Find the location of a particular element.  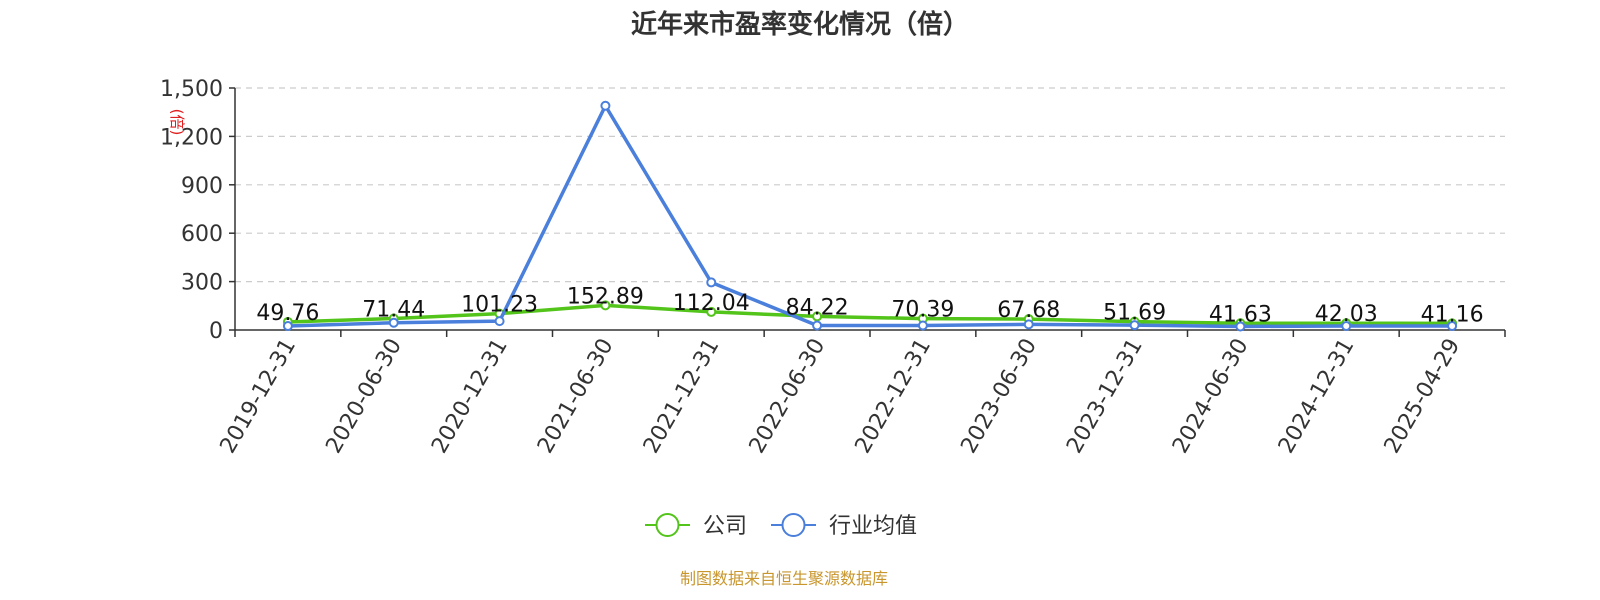

data-source-note: 制图数据来自恒生聚源数据库 is located at coordinates (784, 578).